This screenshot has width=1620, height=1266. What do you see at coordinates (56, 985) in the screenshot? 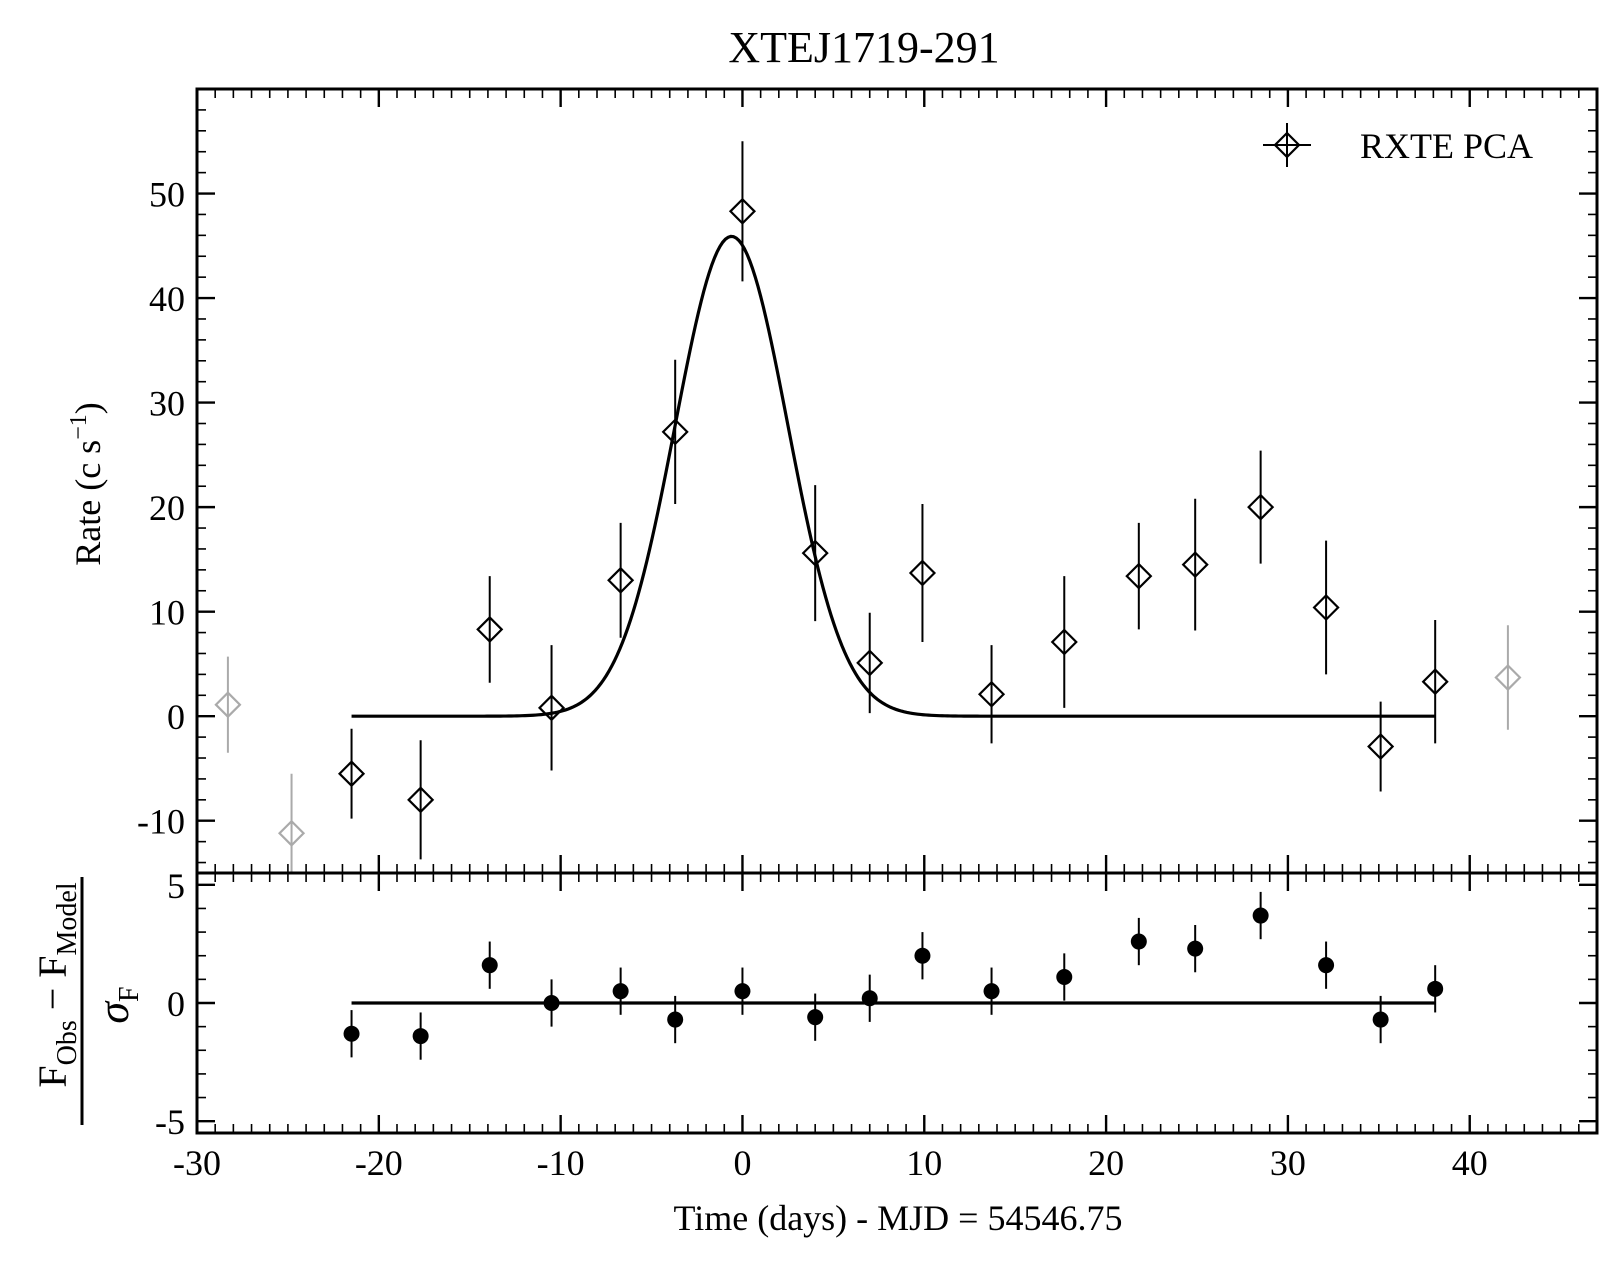
I see `residual-label-numerator: FObs − FModel` at bounding box center [56, 985].